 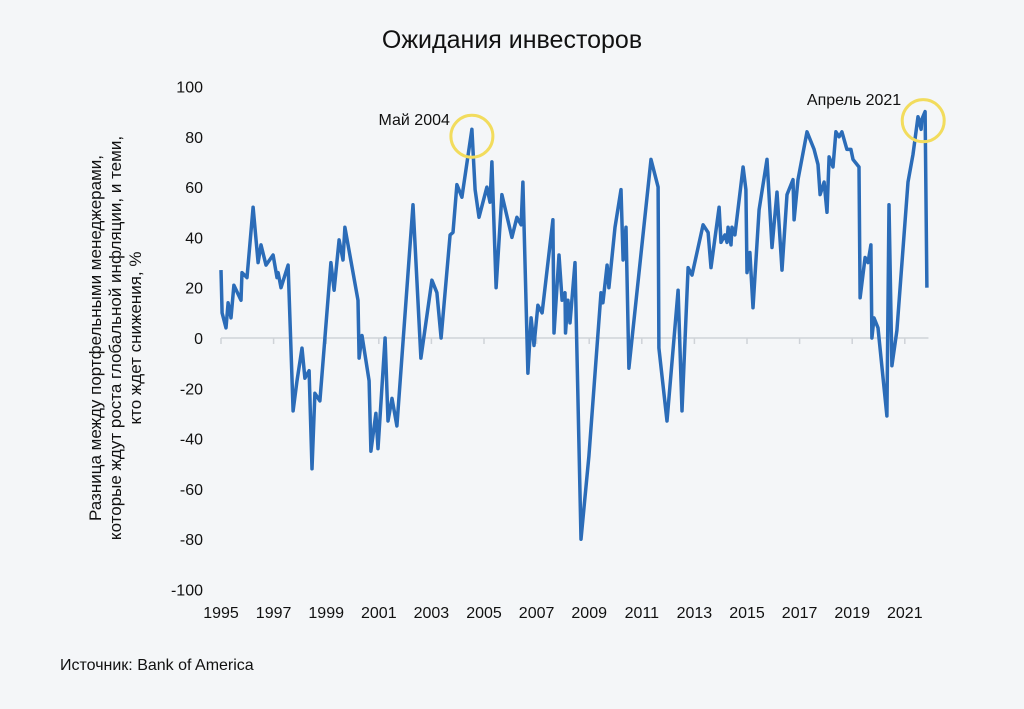 What do you see at coordinates (194, 188) in the screenshot?
I see `y-tick-label: 60` at bounding box center [194, 188].